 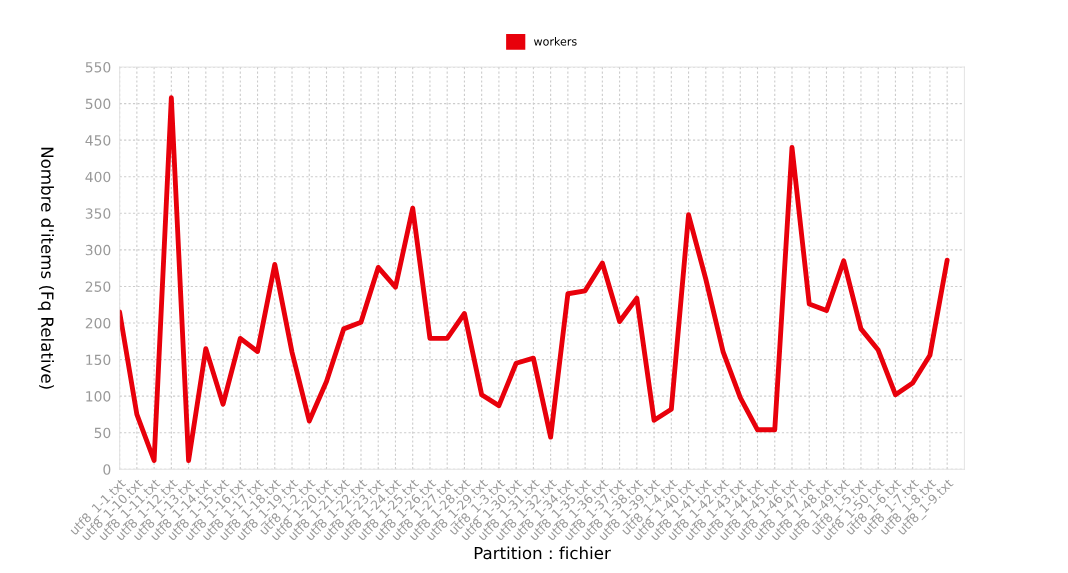 What do you see at coordinates (98, 140) in the screenshot?
I see `y-tick-label: 450` at bounding box center [98, 140].